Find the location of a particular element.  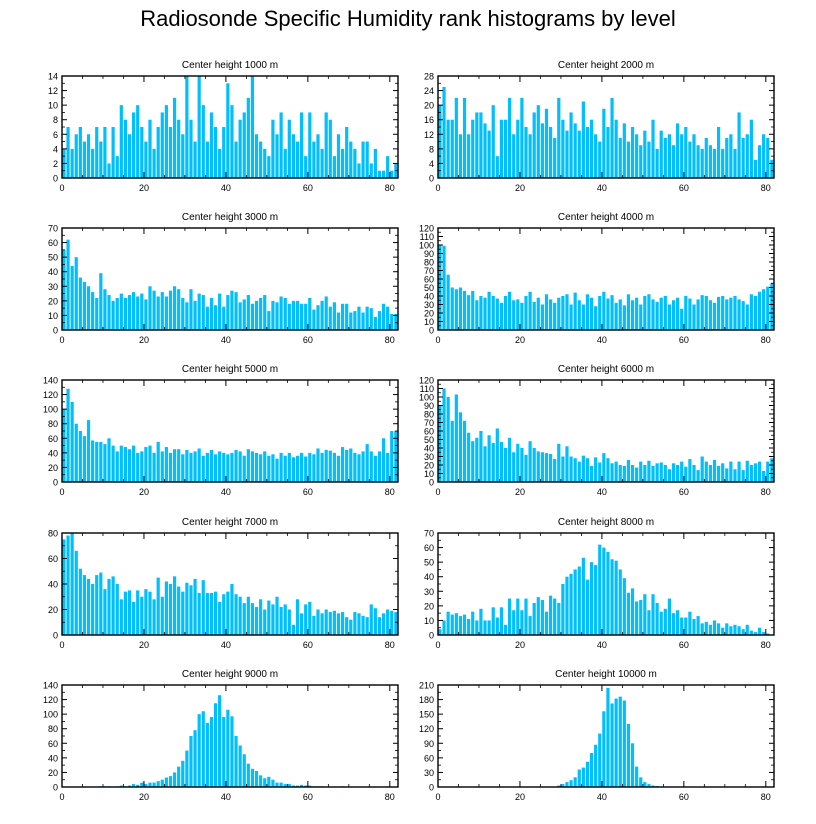

x-tick-label: 60 is located at coordinates (684, 340).